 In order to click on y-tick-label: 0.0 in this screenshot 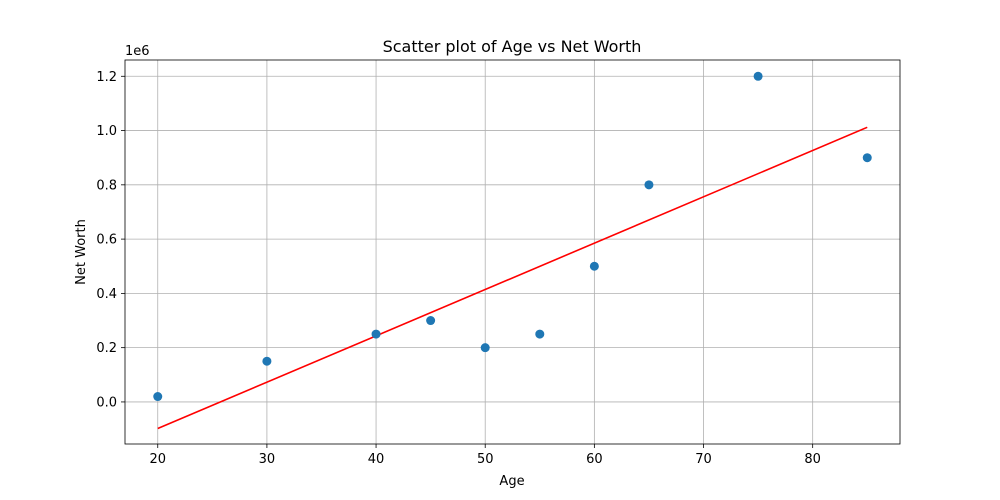, I will do `click(106, 402)`.